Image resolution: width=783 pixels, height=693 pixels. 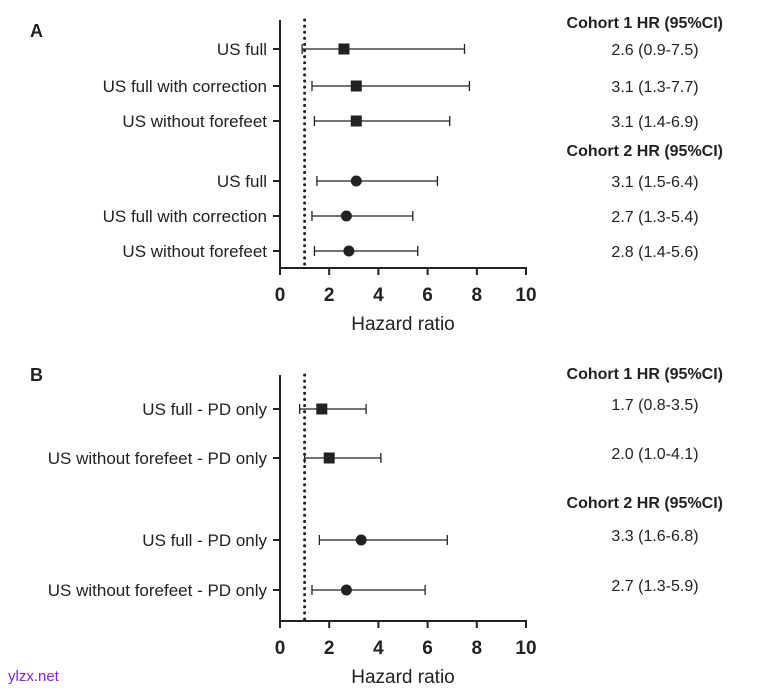 What do you see at coordinates (654, 182) in the screenshot?
I see `hr-value-text: 3.1 (1.5-6.4)` at bounding box center [654, 182].